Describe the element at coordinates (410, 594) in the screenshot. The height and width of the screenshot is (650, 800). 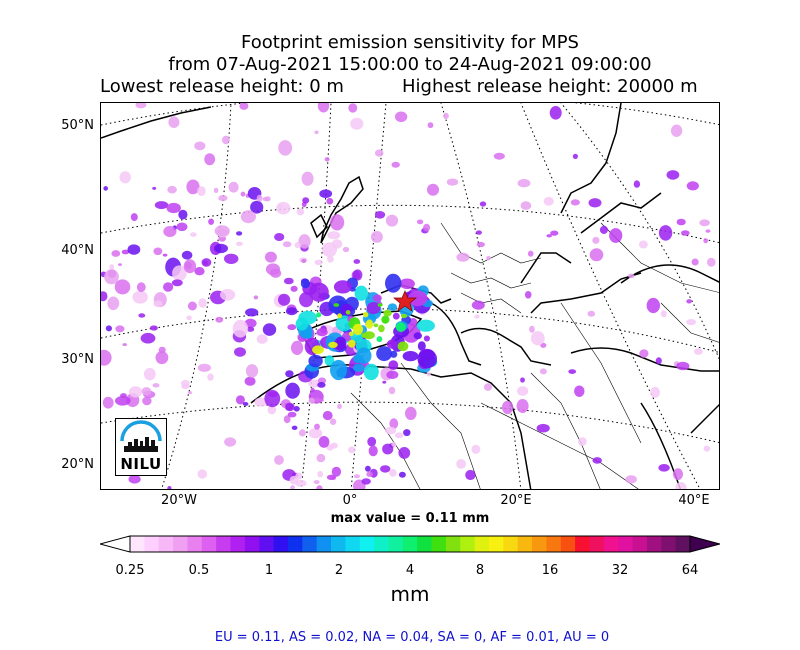
I see `colorbar-unit: mm` at that location.